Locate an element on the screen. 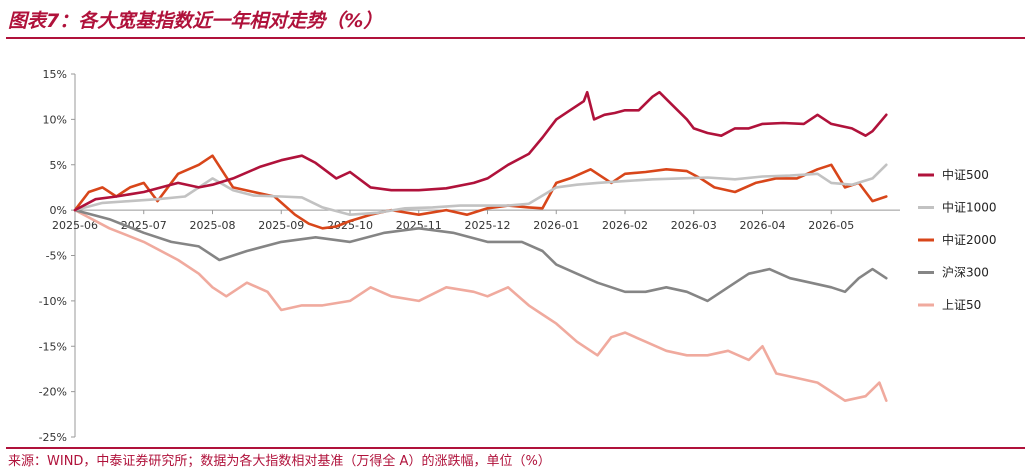  y-tick-label: 5% is located at coordinates (58, 165).